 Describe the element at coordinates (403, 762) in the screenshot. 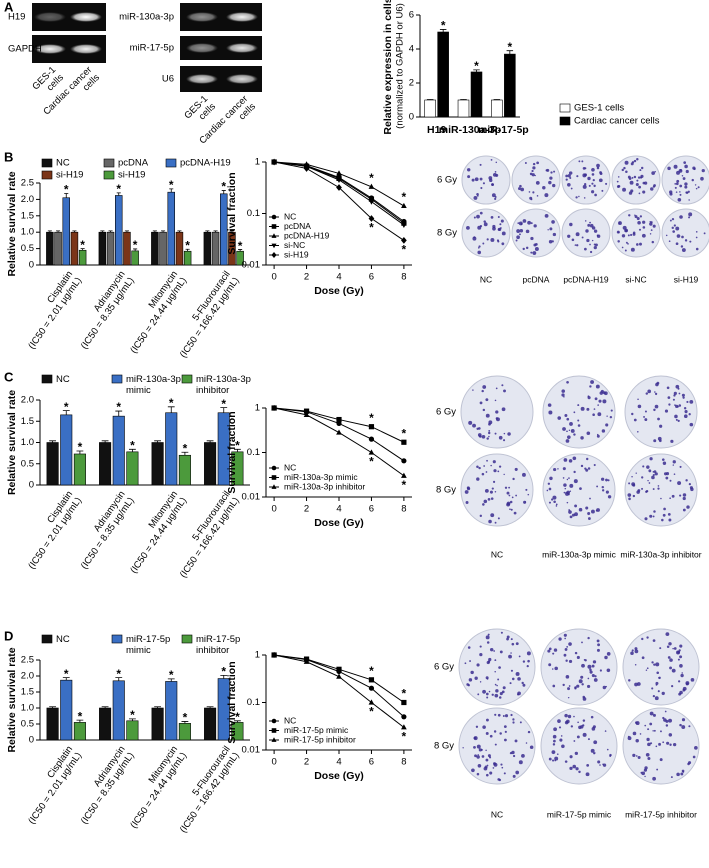

I see `x-tick-label: 8` at that location.